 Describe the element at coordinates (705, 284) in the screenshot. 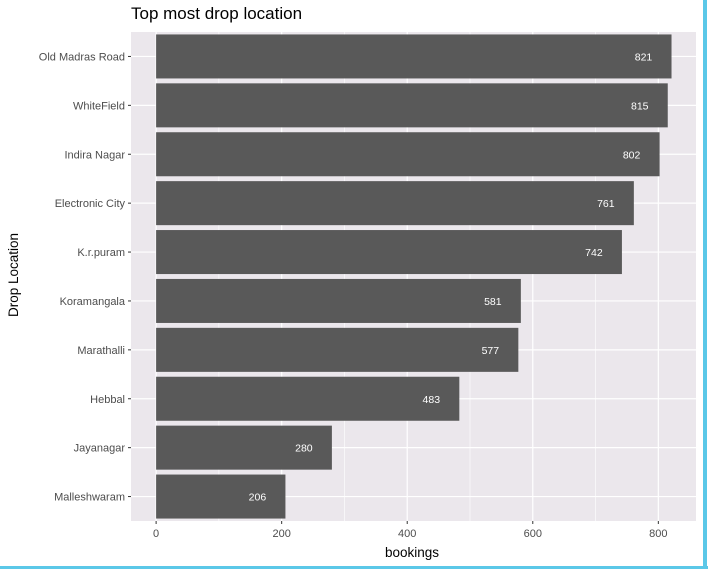

I see `window-border-right` at that location.